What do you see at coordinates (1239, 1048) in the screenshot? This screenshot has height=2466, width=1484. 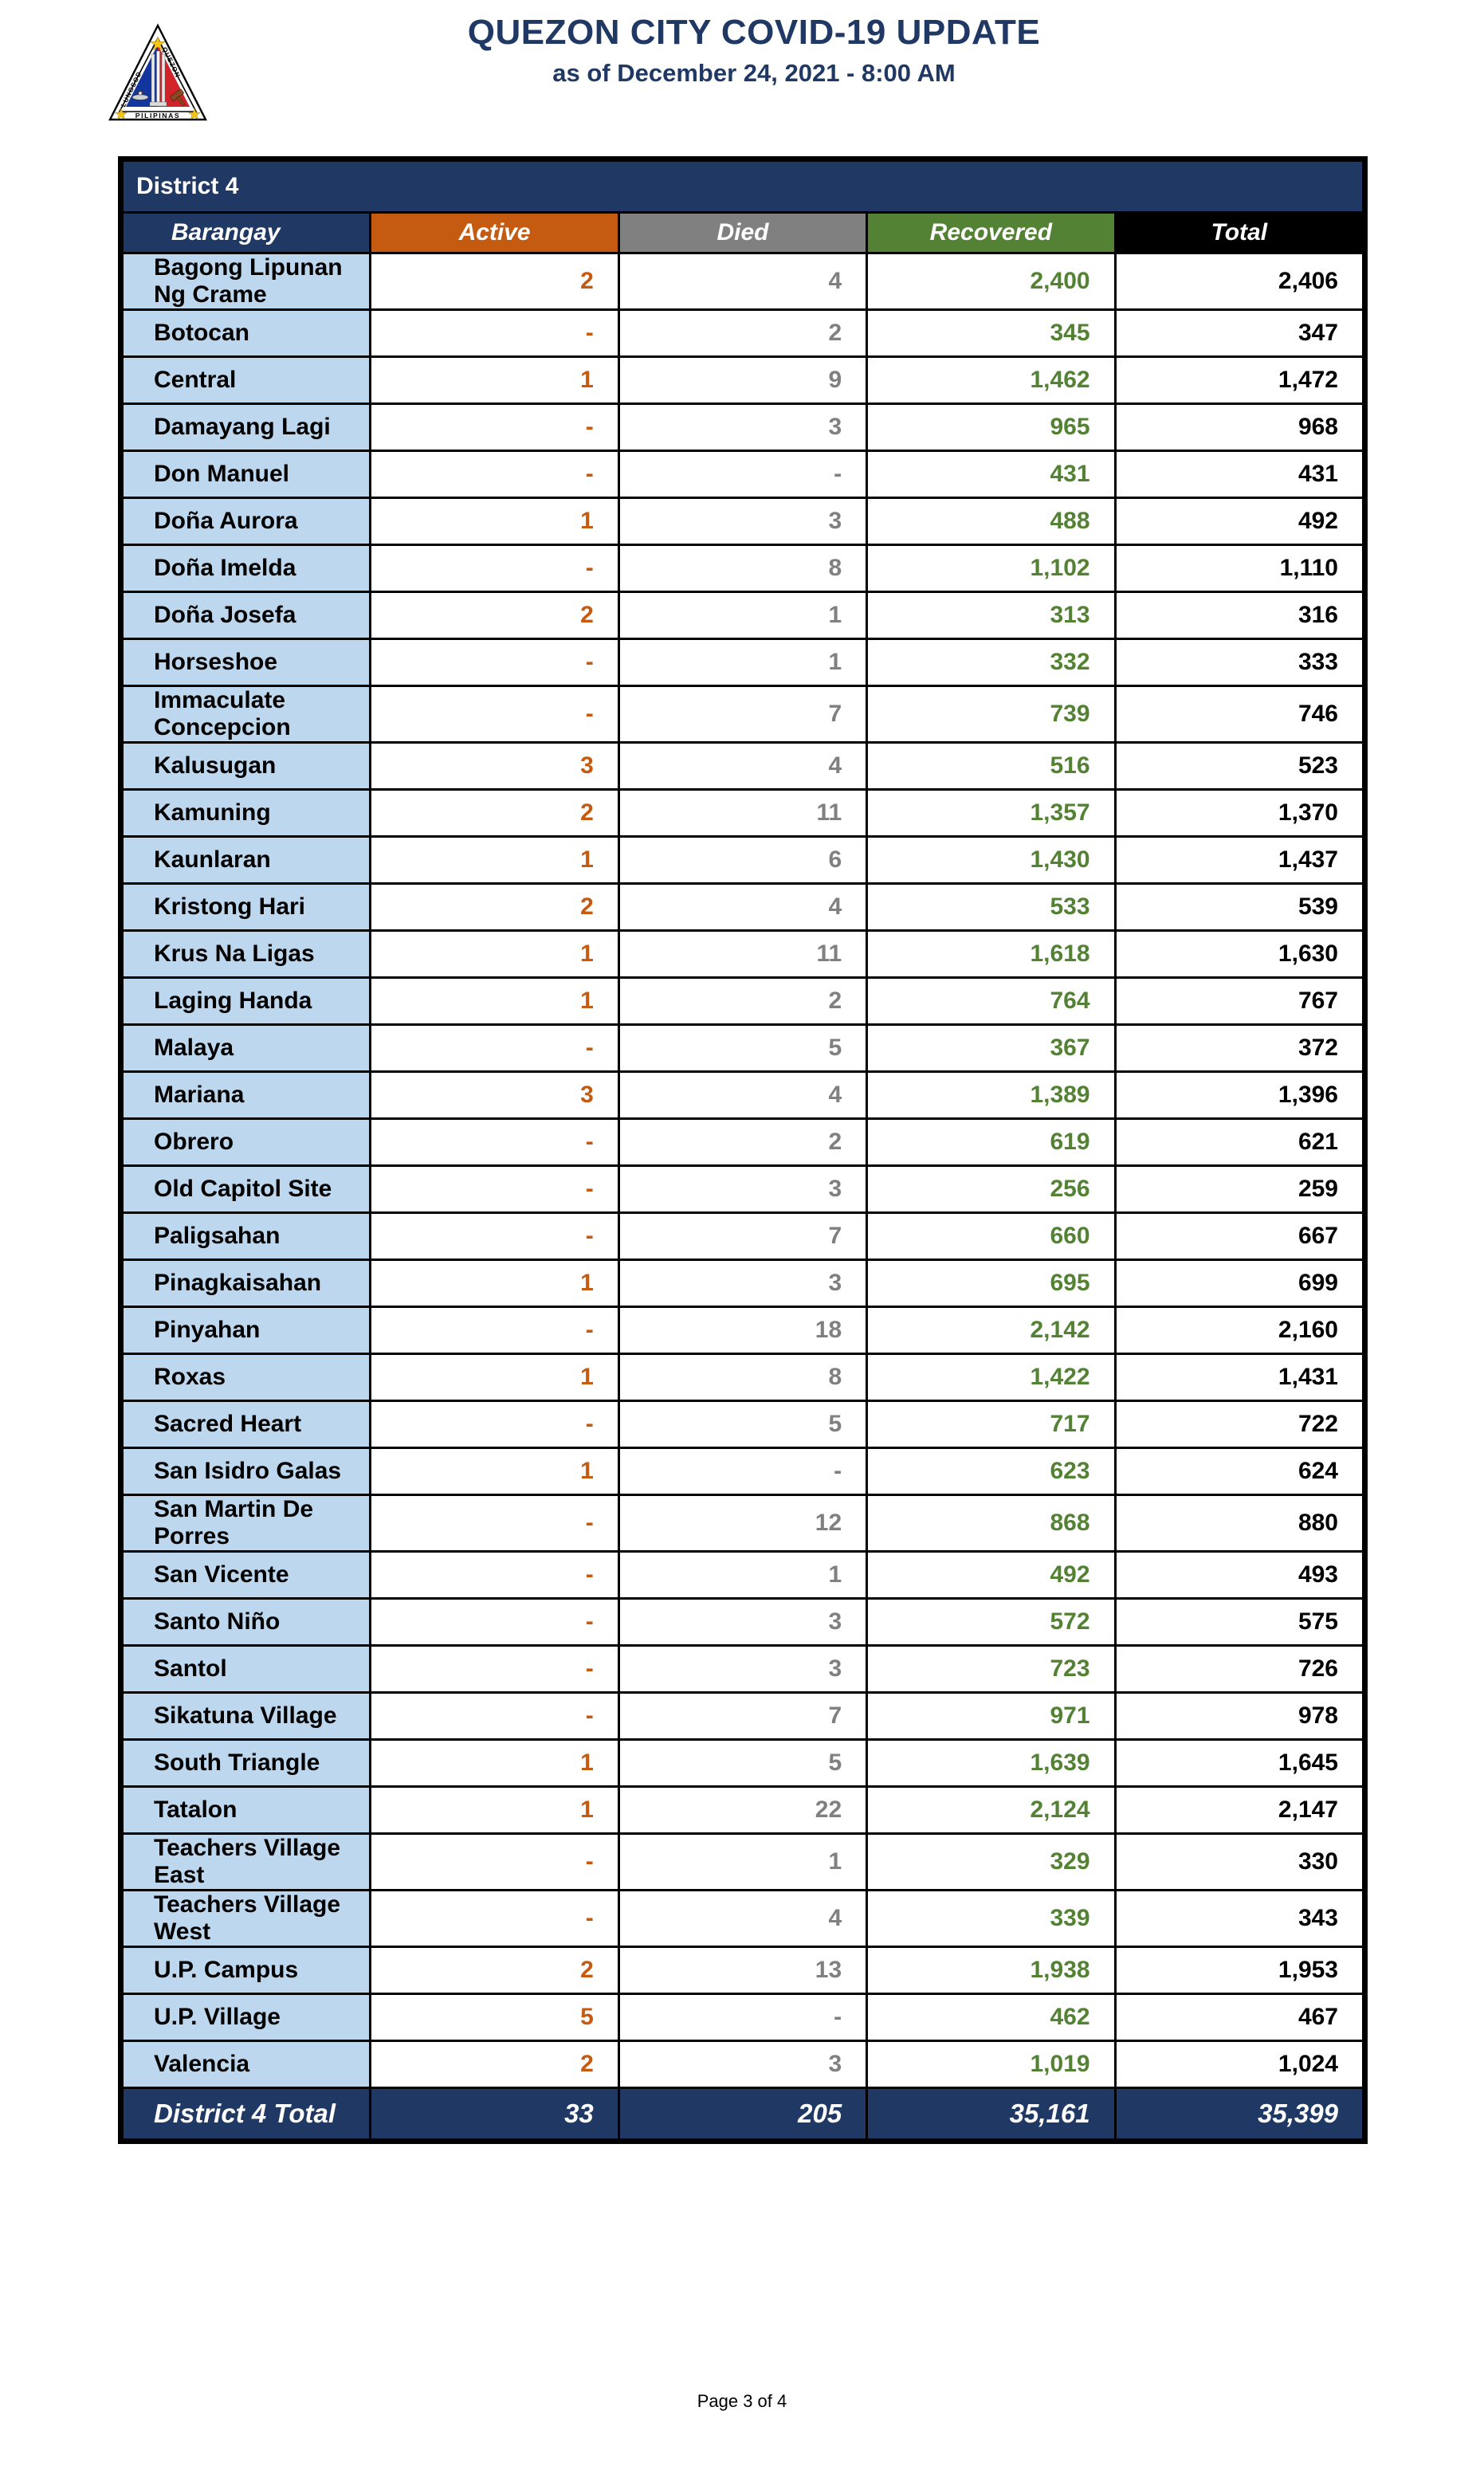 I see `row-total-count: 372` at bounding box center [1239, 1048].